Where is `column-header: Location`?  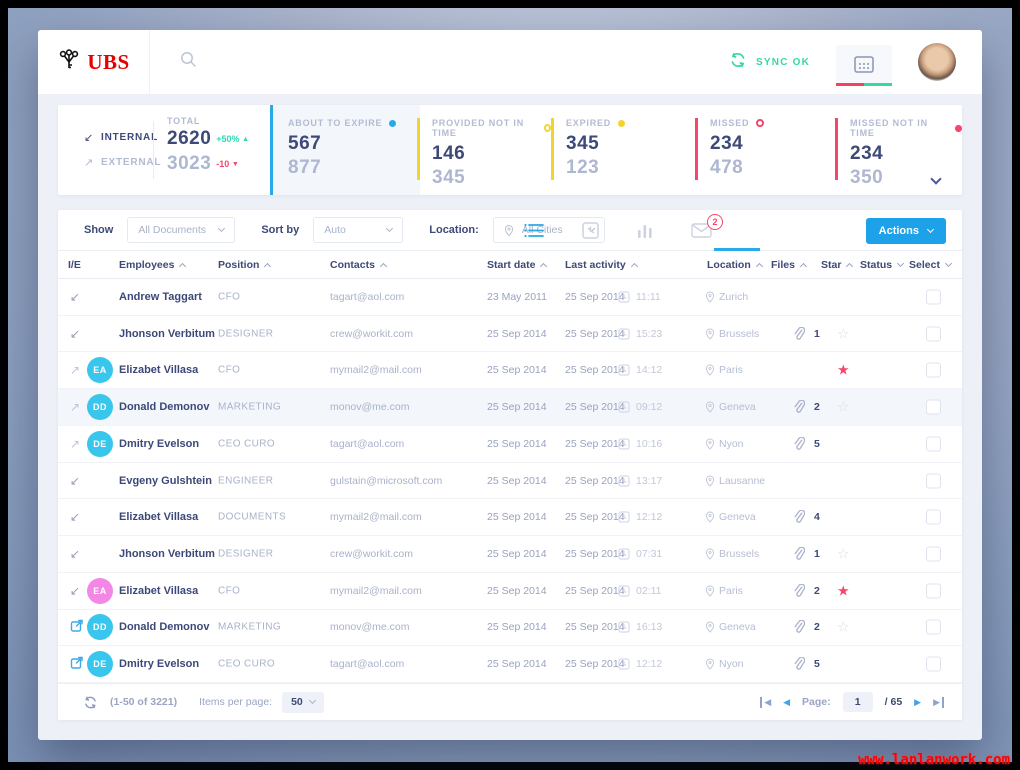 column-header: Location is located at coordinates (735, 265).